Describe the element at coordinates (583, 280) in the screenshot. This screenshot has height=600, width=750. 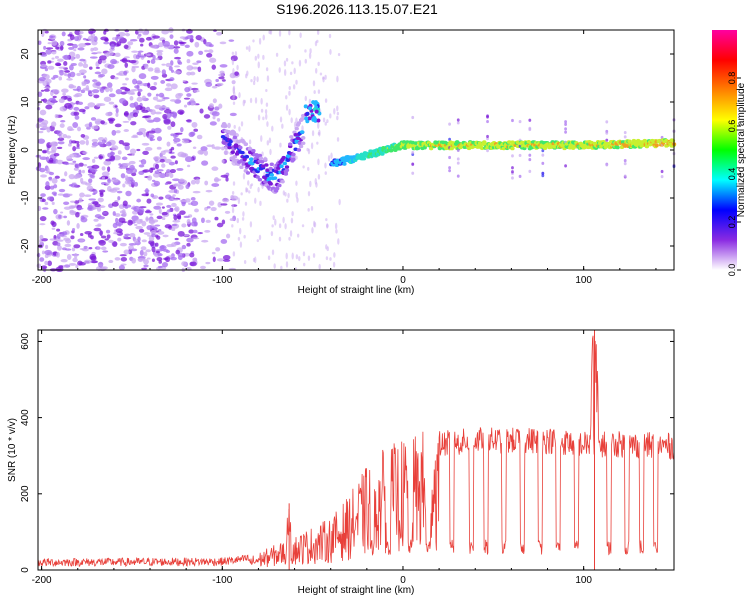
I see `x-tick-label: 100` at that location.